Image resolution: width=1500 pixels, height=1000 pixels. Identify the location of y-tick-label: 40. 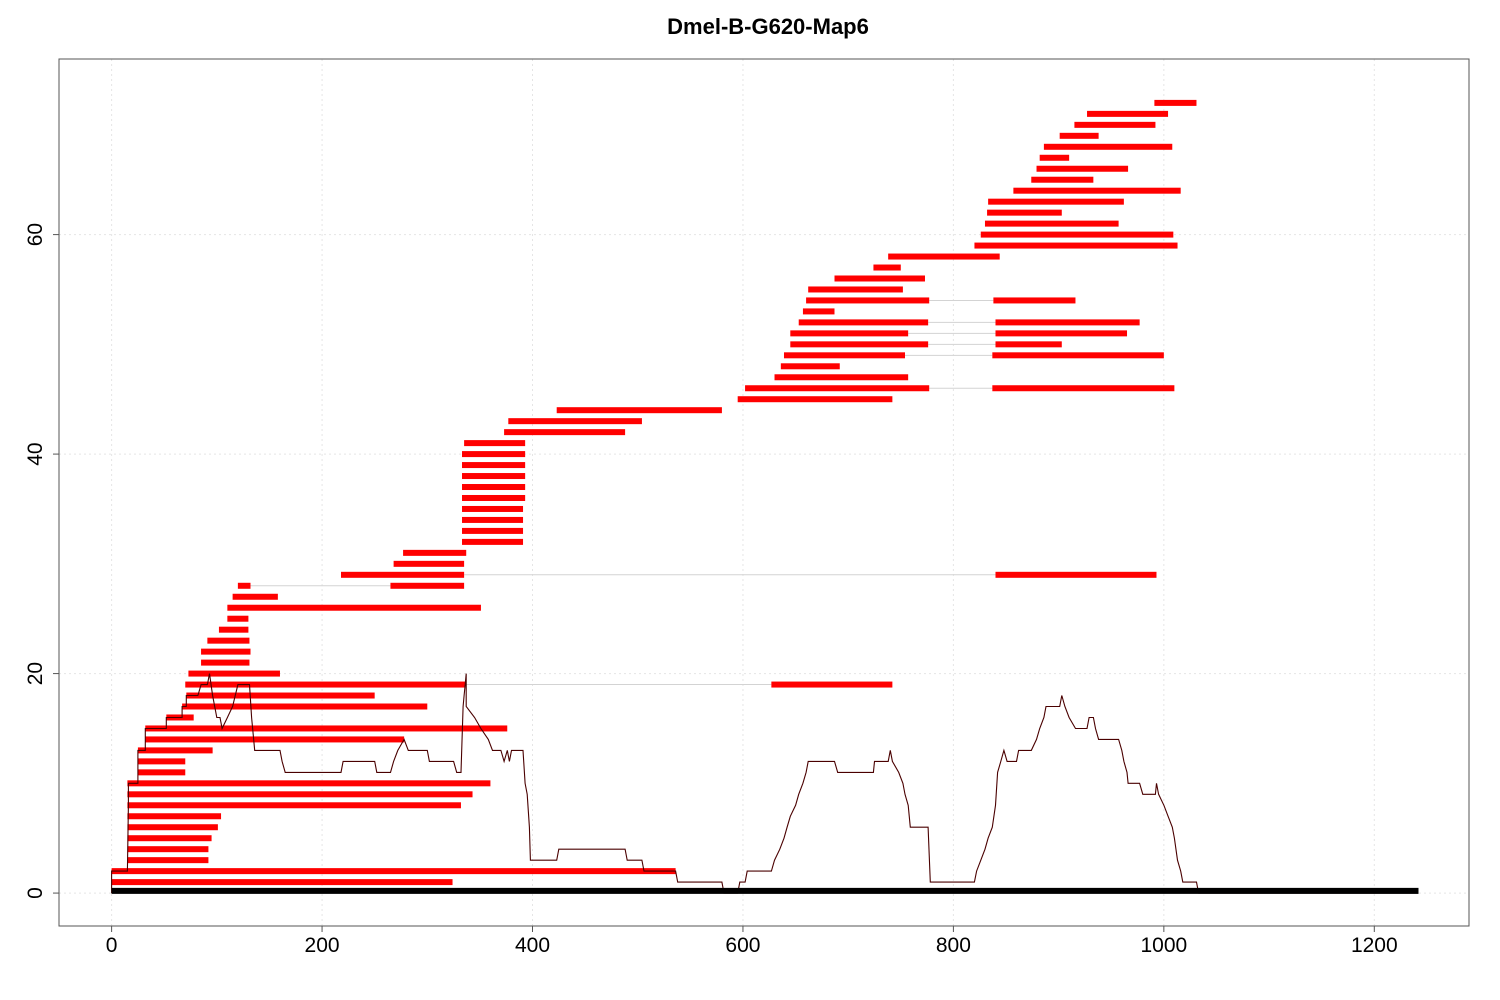
(35, 453).